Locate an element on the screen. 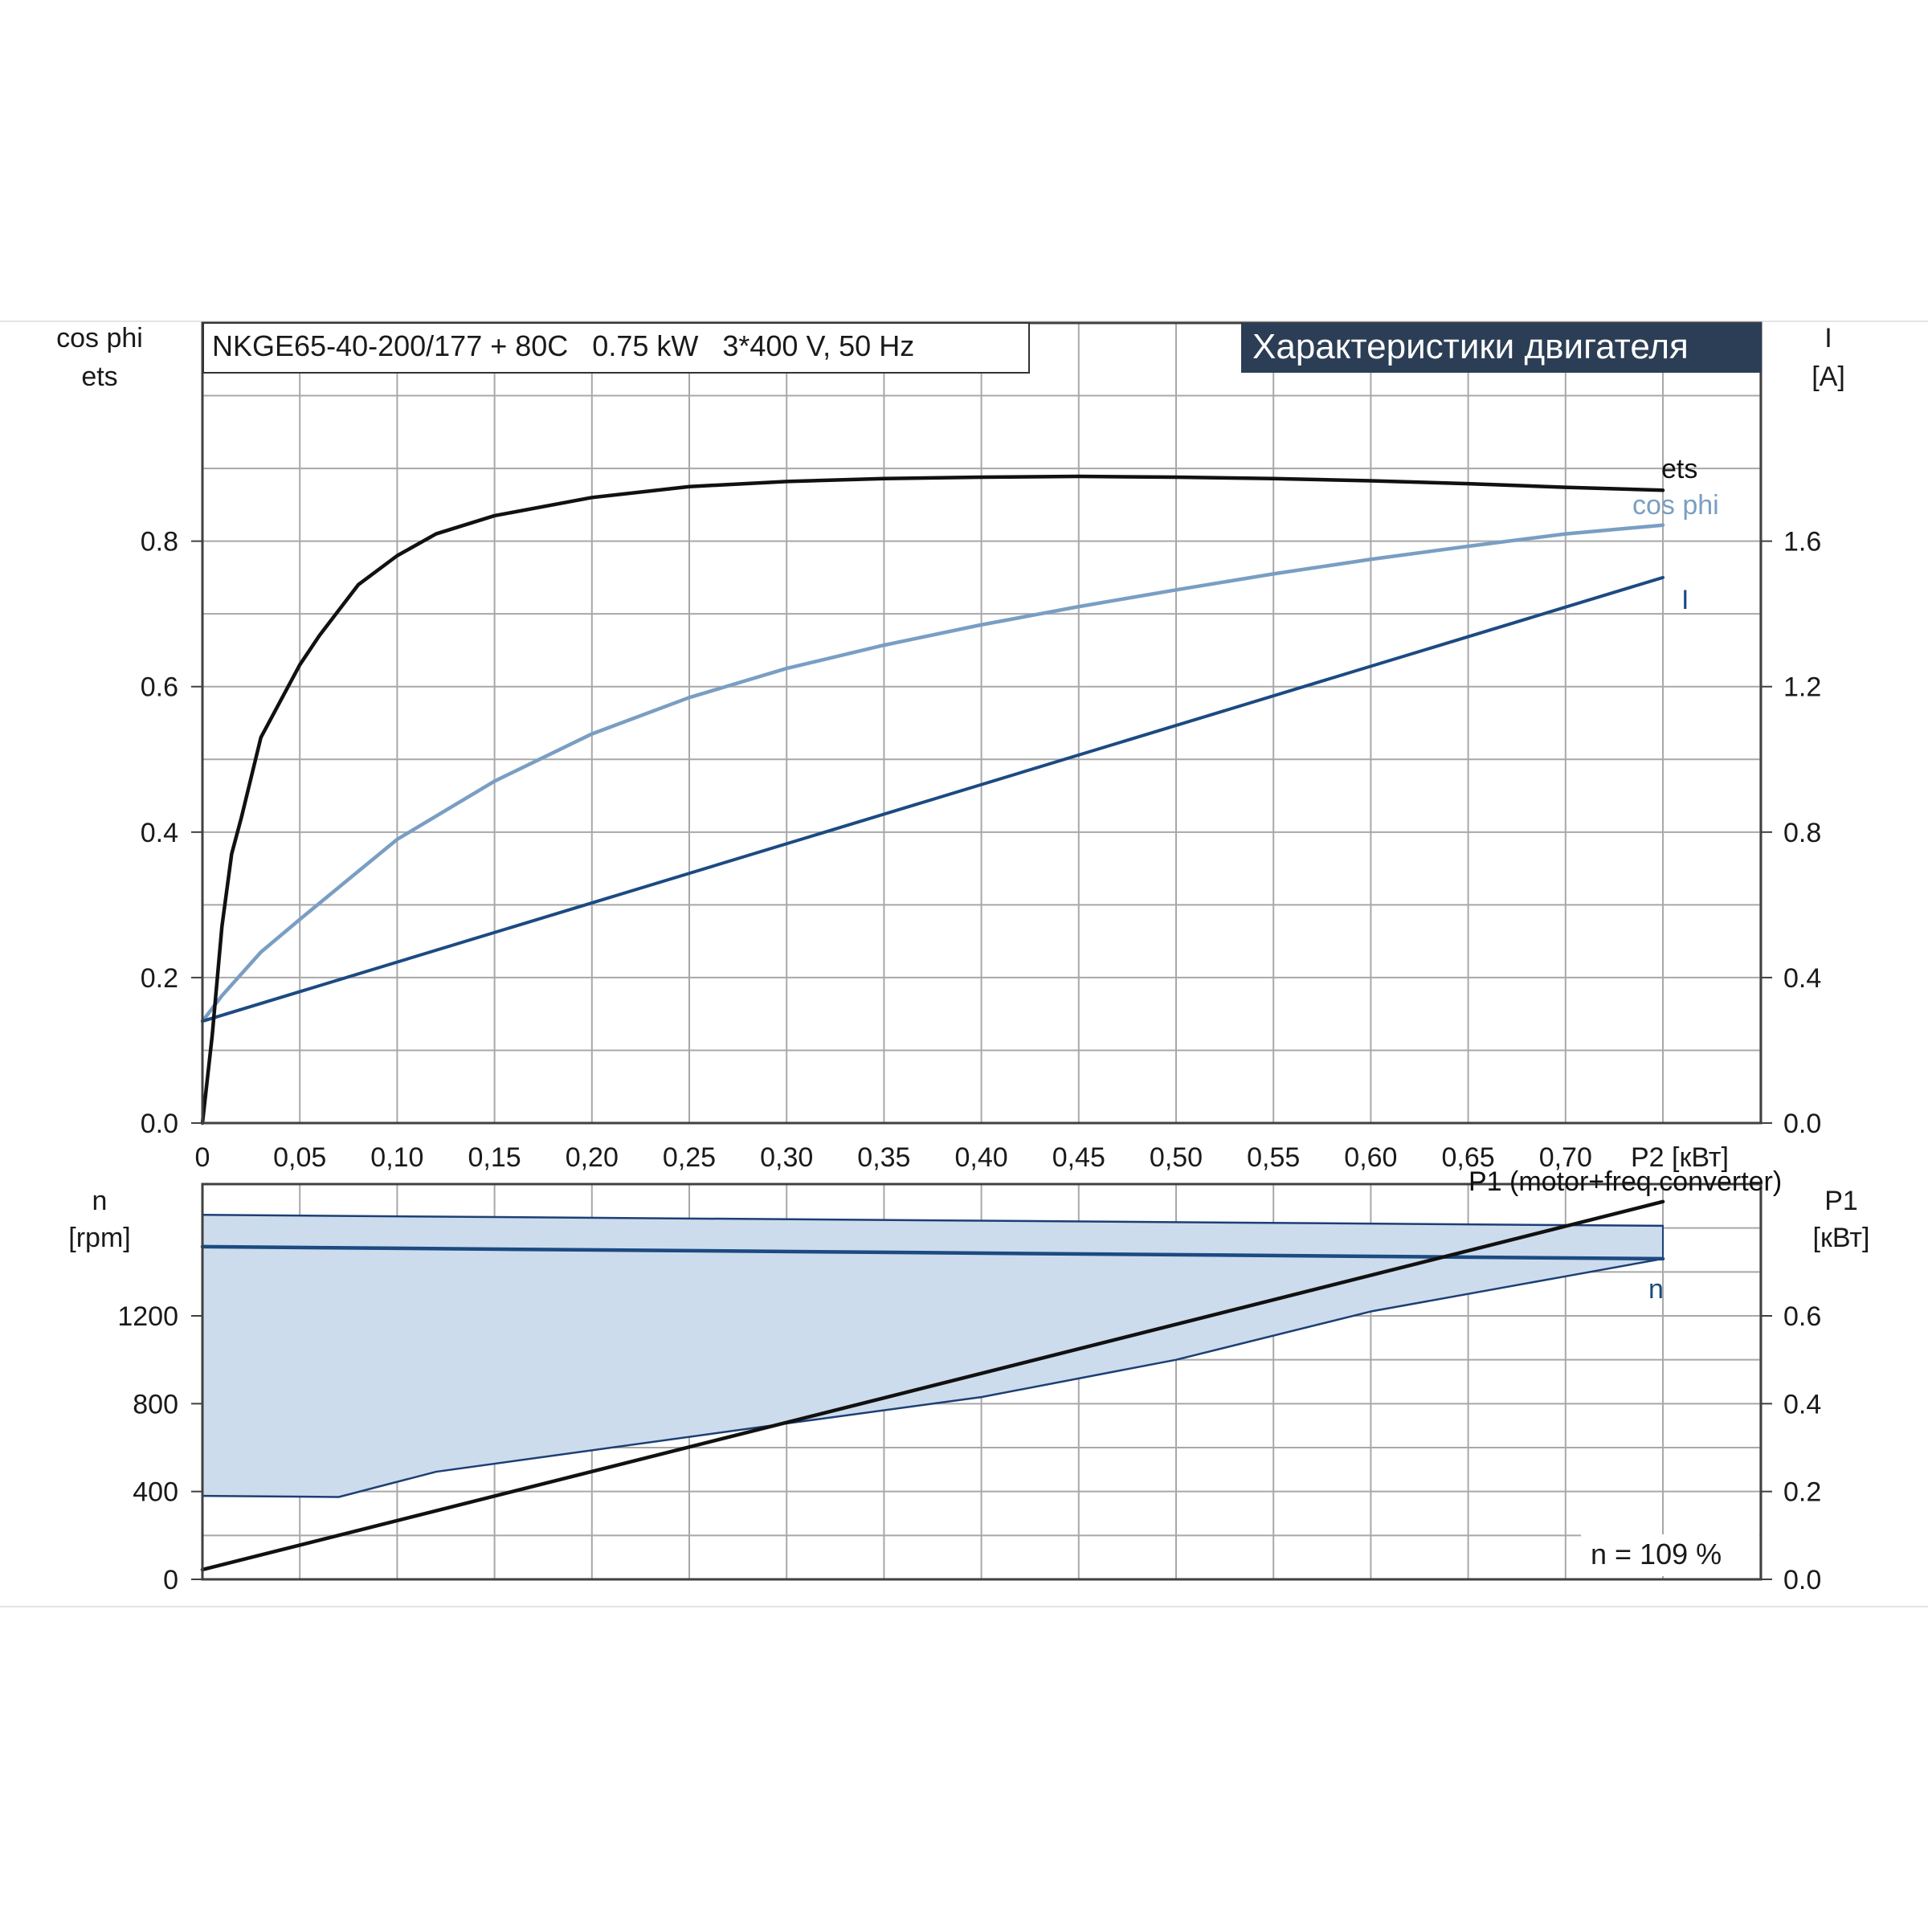  bottom-right-tick-label: 0.6 is located at coordinates (1802, 1316).